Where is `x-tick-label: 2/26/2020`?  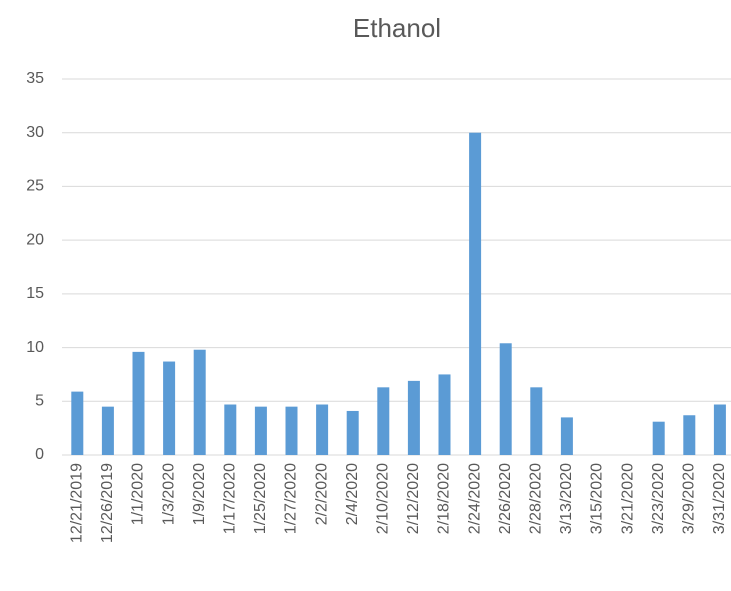
x-tick-label: 2/26/2020 is located at coordinates (505, 498).